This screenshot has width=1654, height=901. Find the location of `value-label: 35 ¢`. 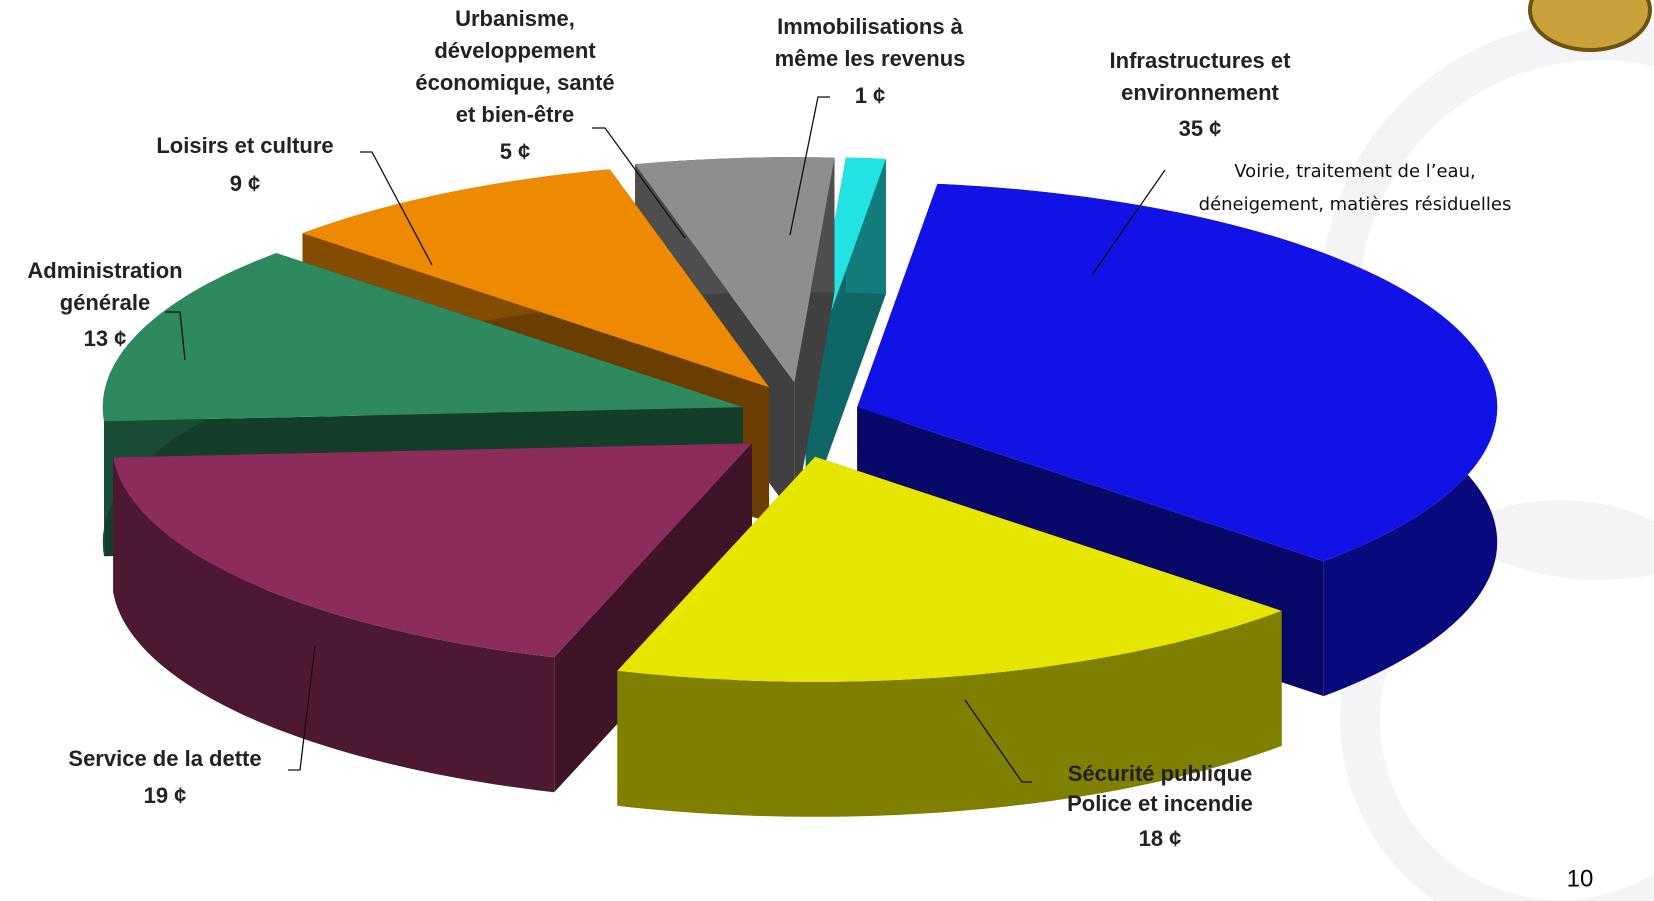

value-label: 35 ¢ is located at coordinates (1200, 128).